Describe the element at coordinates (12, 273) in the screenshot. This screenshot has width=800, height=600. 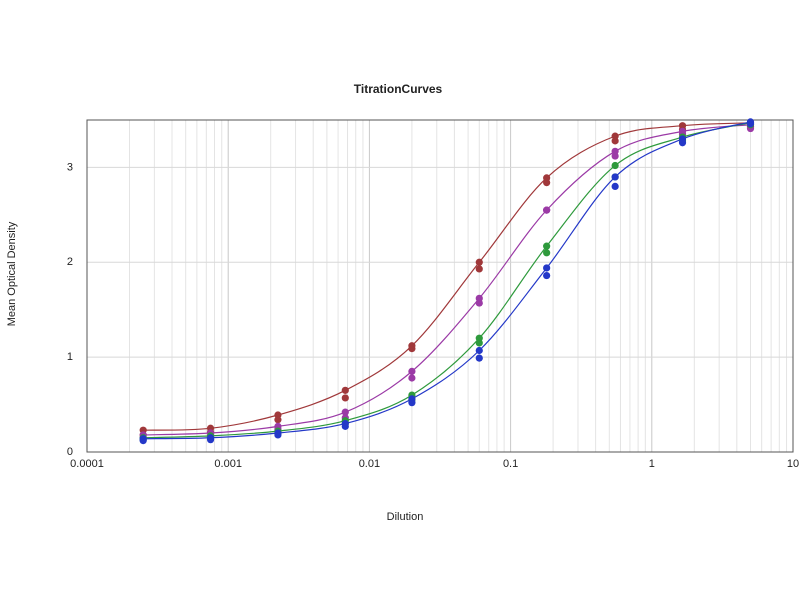
I see `y-axis-label: Mean Optical Density` at that location.